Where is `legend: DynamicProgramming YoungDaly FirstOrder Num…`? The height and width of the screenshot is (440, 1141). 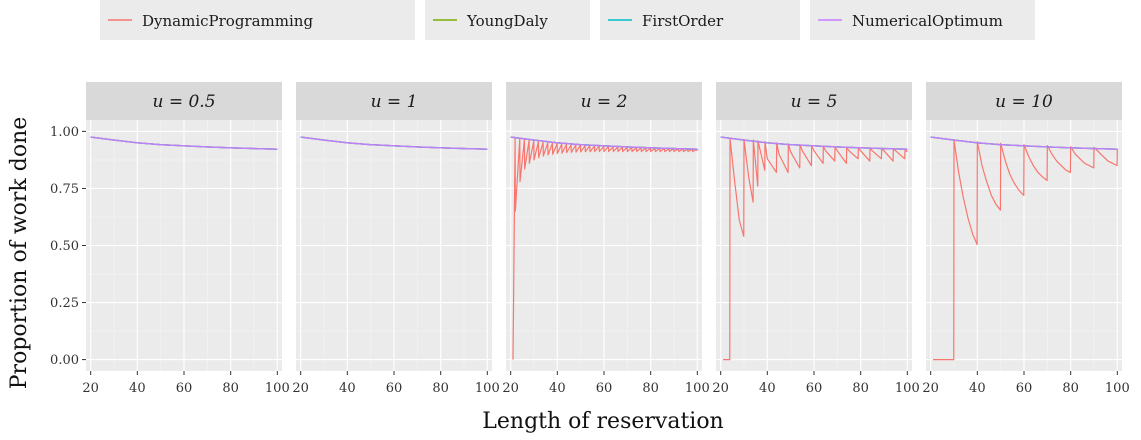 legend: DynamicProgramming YoungDaly FirstOrder Num… is located at coordinates (567, 20).